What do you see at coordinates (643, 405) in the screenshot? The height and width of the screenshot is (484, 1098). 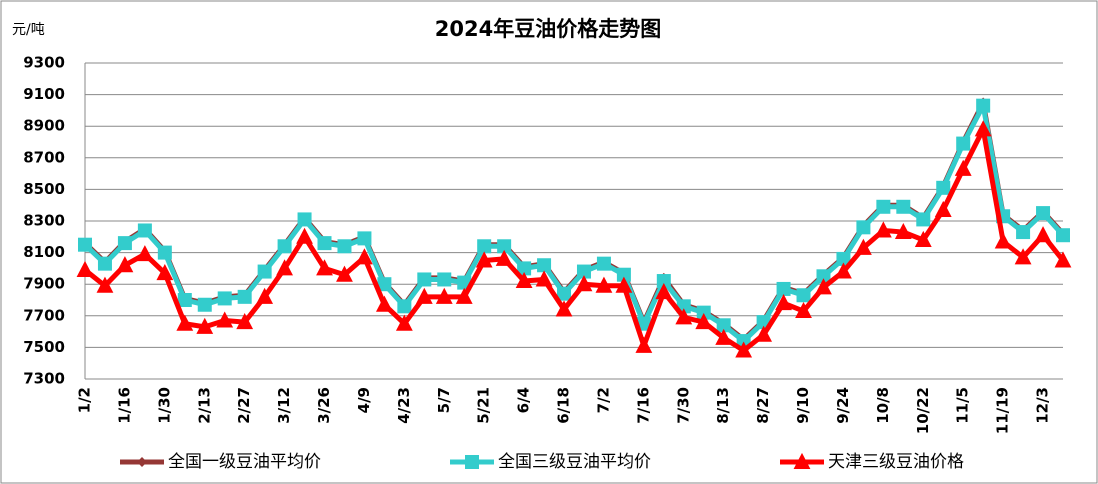 I see `x-tick-label: 7/16` at bounding box center [643, 405].